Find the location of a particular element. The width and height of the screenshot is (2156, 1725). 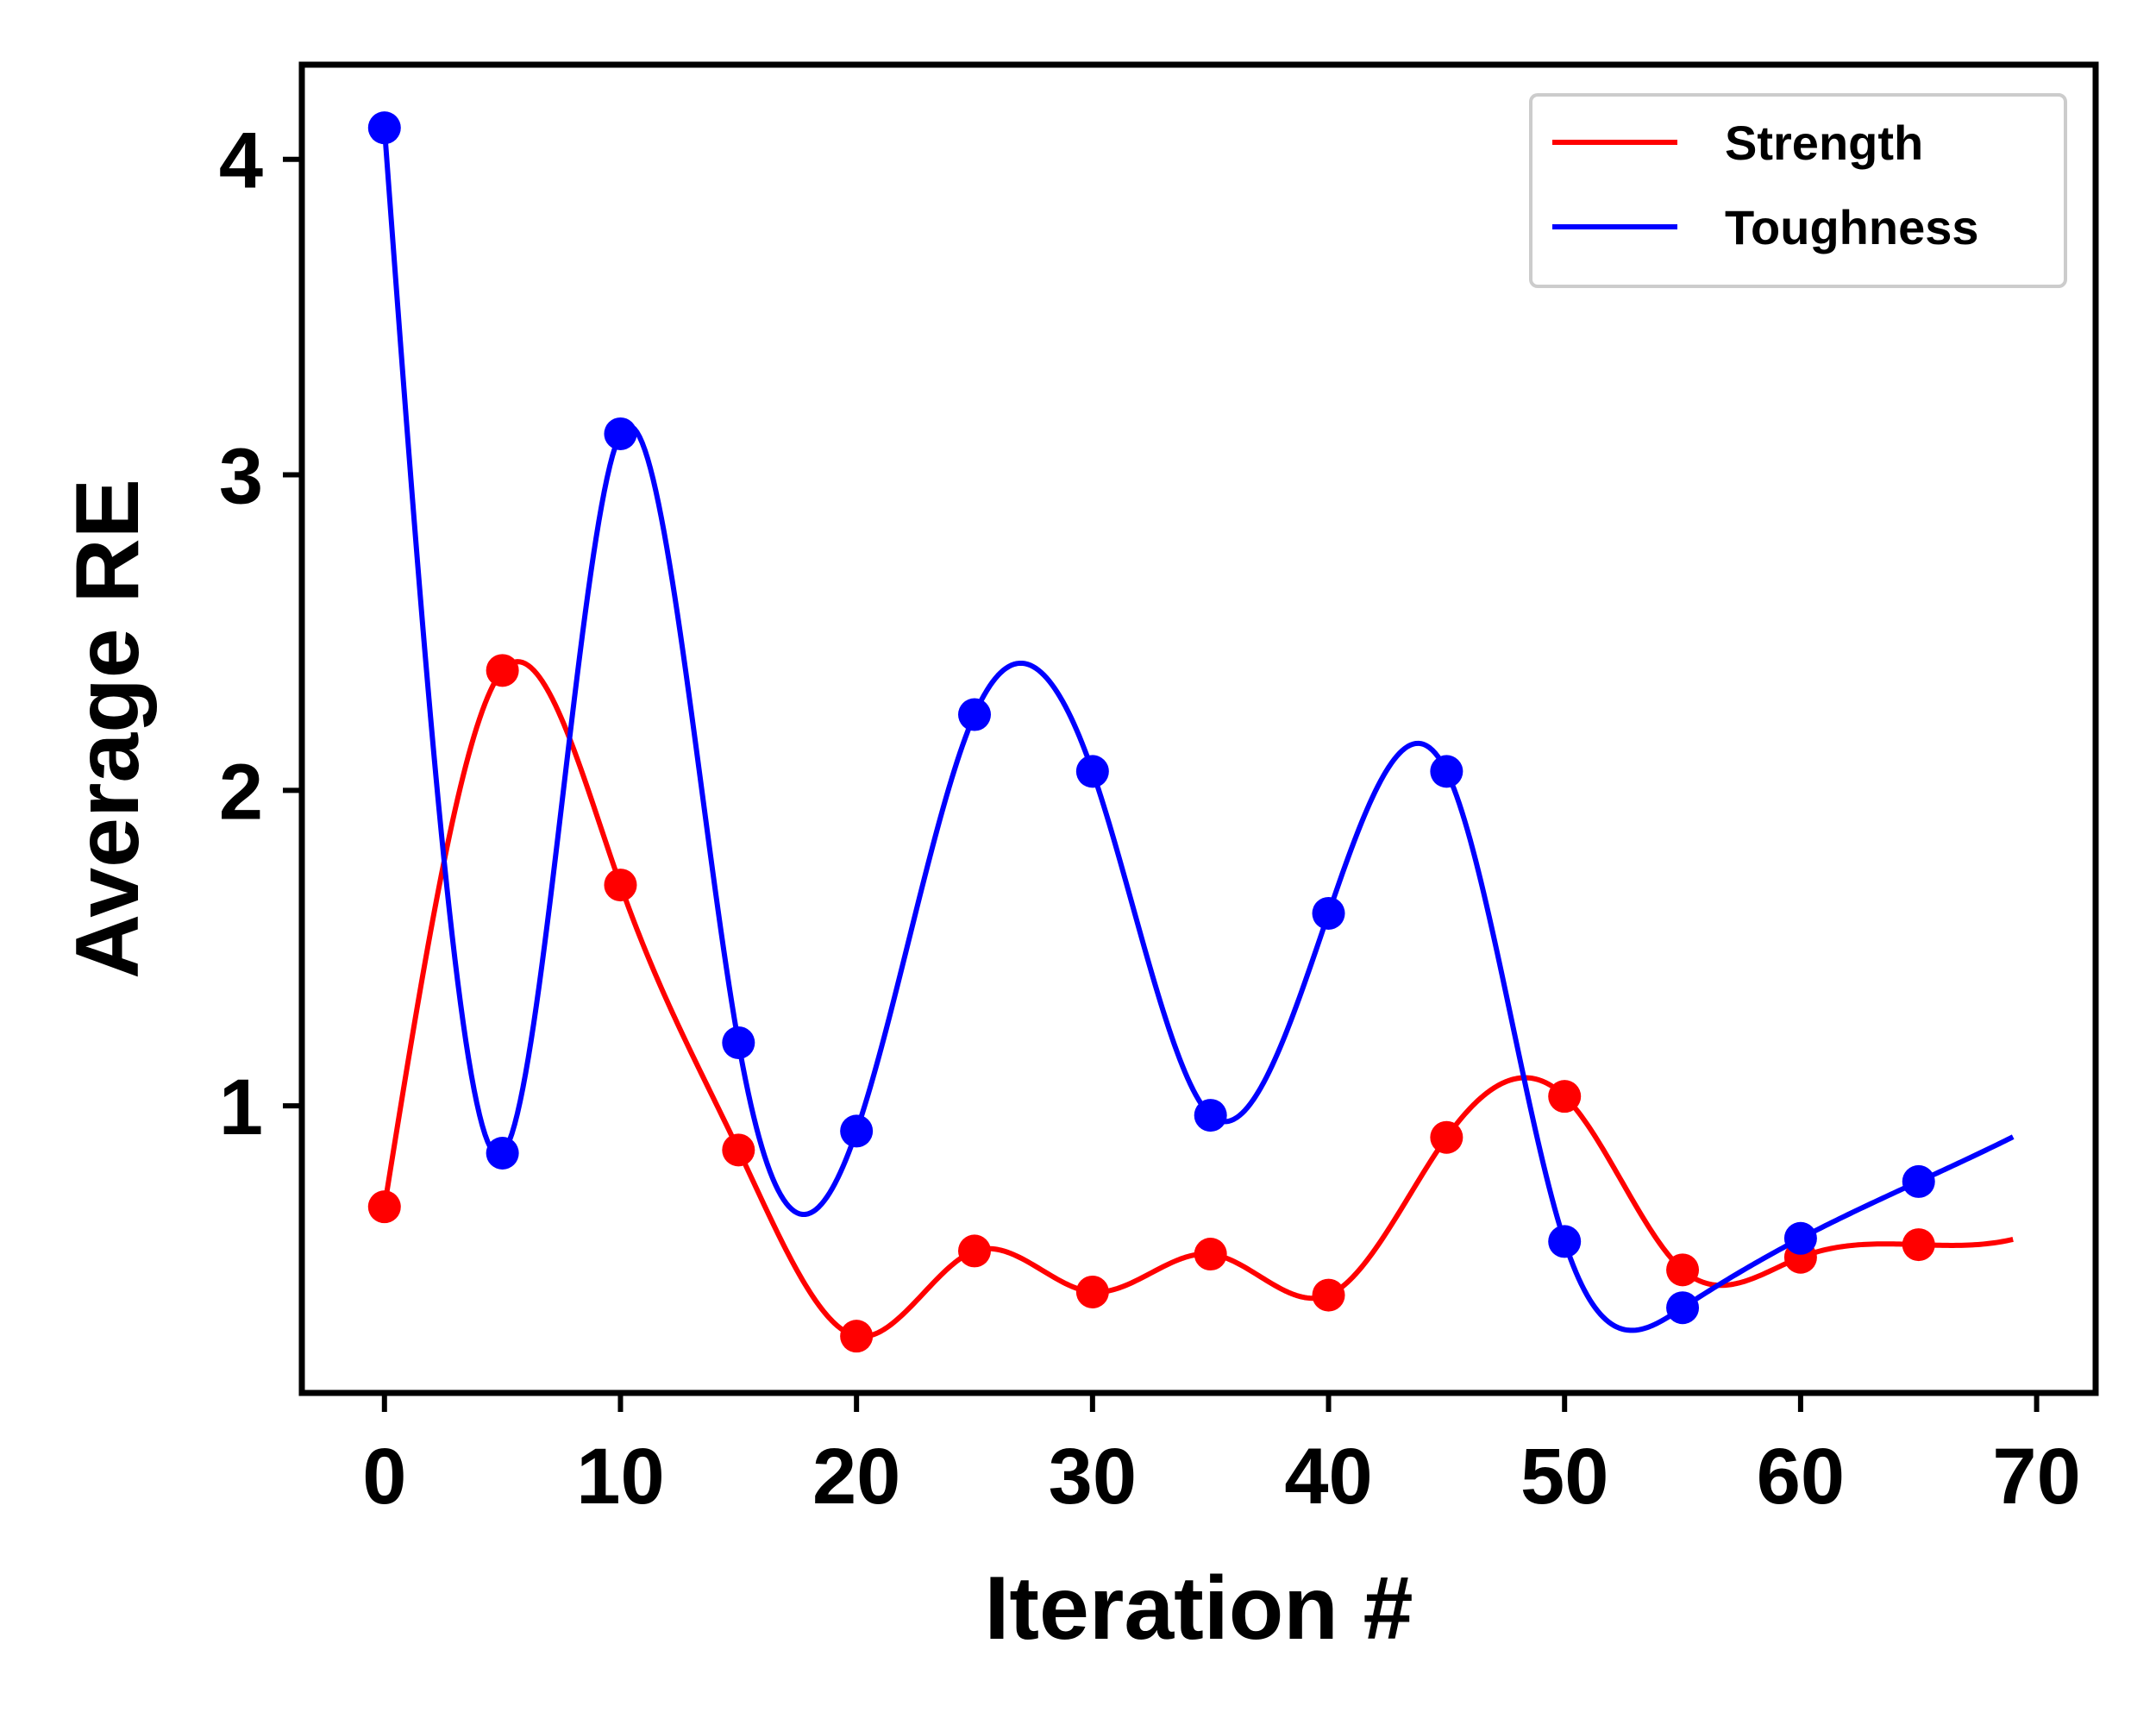

legend: Strength Toughness is located at coordinates (1798, 191).